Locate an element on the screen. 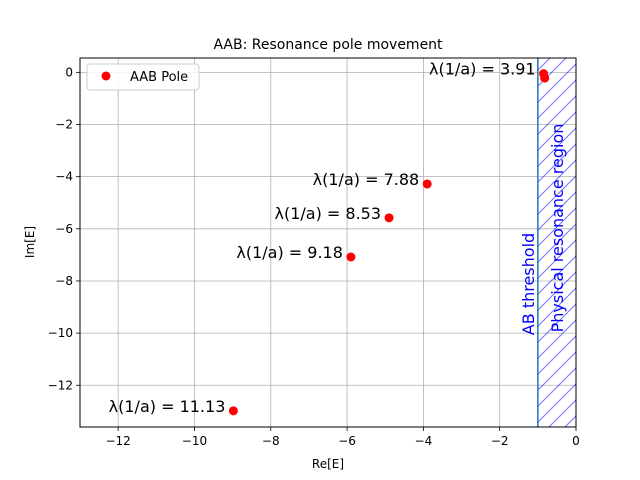 The height and width of the screenshot is (480, 640). x-axis-label: Re[E] is located at coordinates (328, 464).